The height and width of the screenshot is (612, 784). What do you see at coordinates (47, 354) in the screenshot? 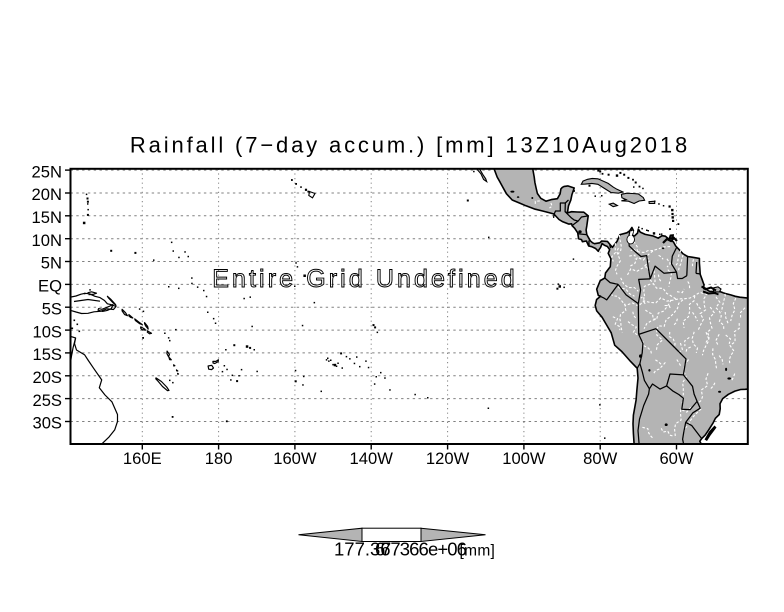
I see `svg-text: 15S` at bounding box center [47, 354].